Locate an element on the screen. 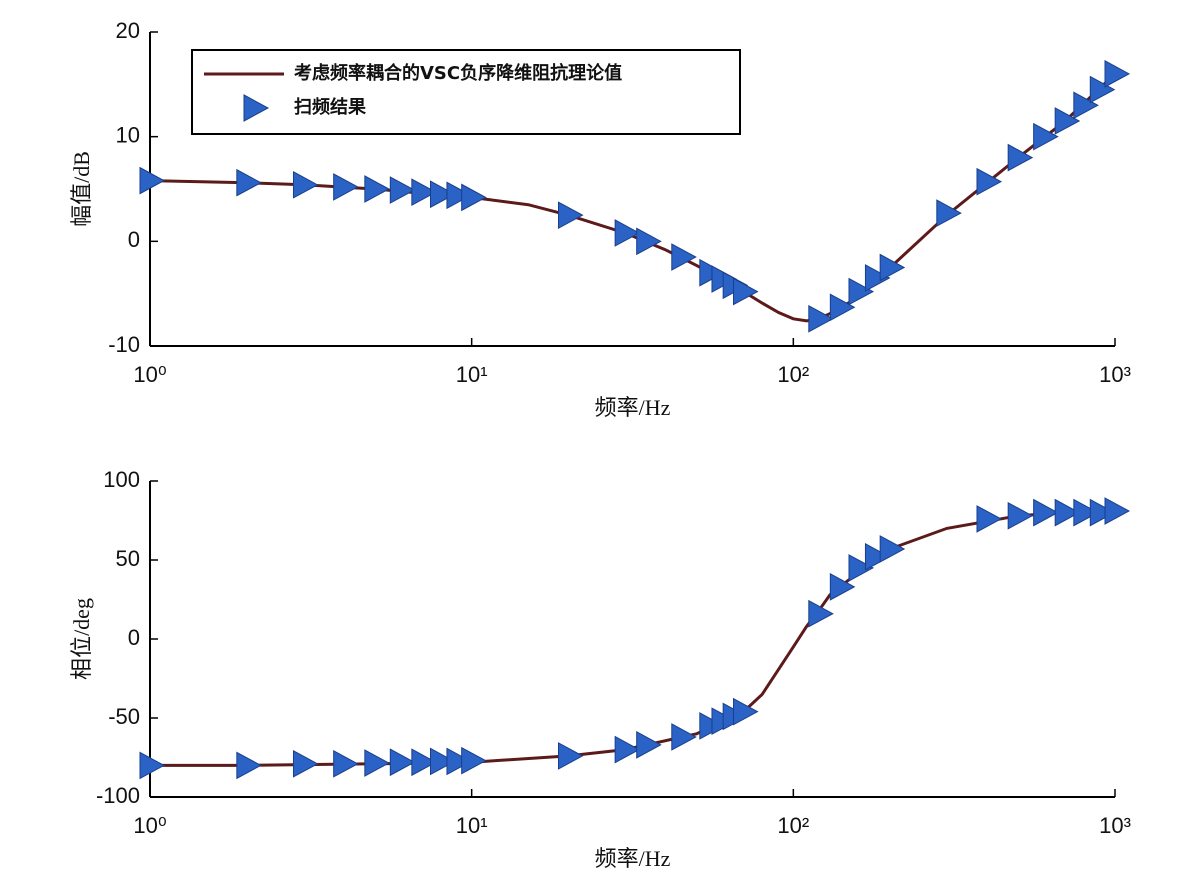 The image size is (1182, 884). y-tick-label: 10 is located at coordinates (128, 134).